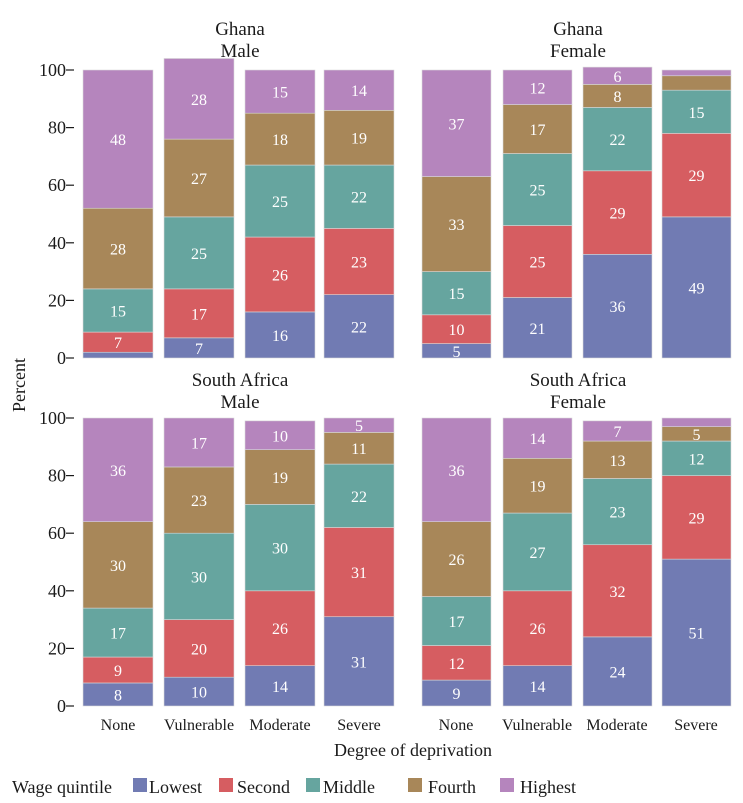 The height and width of the screenshot is (803, 743). I want to click on data-label: 49, so click(697, 288).